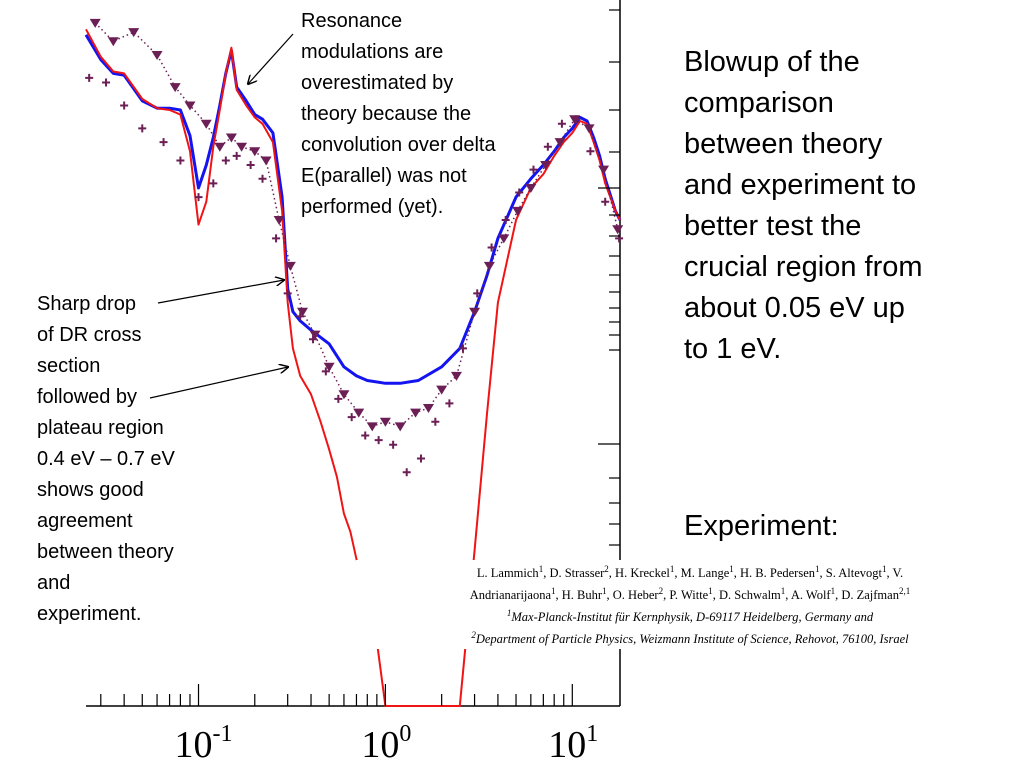  What do you see at coordinates (592, 734) in the screenshot?
I see `x-tick-label-exponent: 1` at bounding box center [592, 734].